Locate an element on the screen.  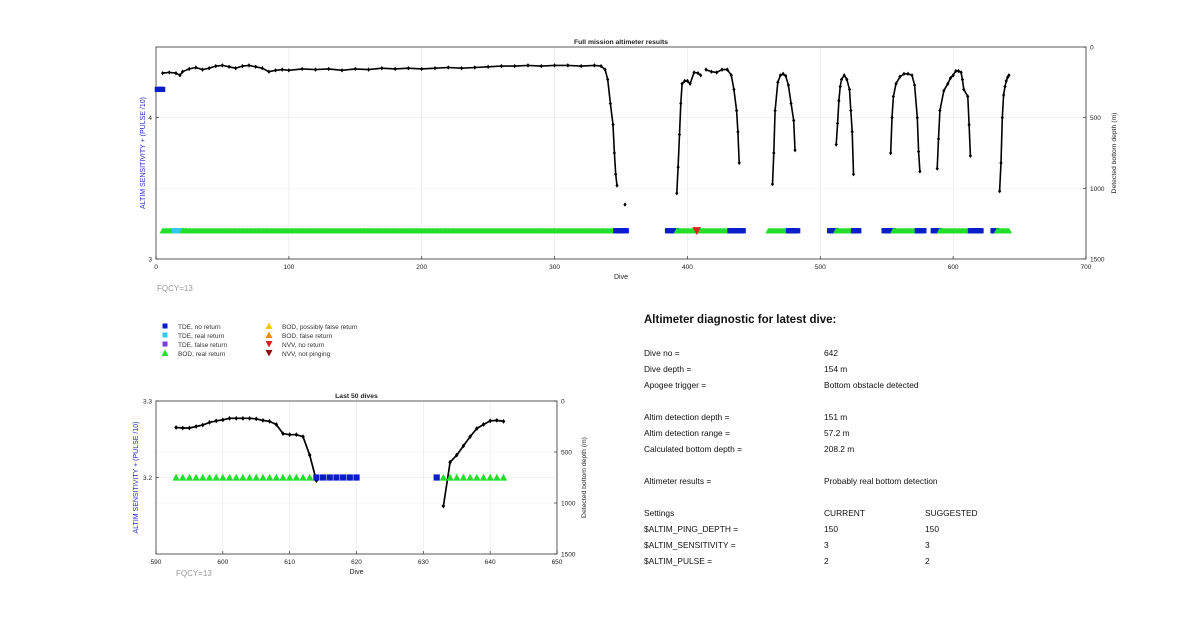
chart-title: Last 50 dives is located at coordinates (356, 396).